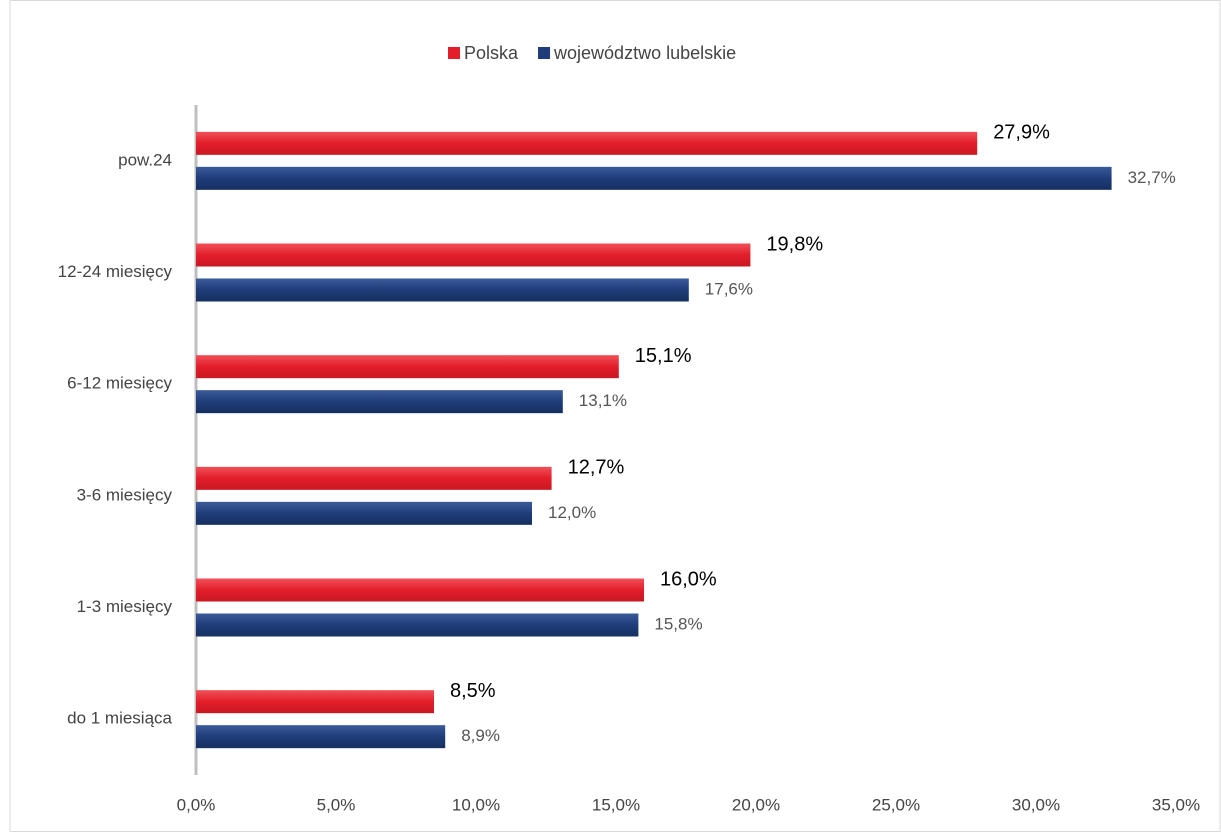  What do you see at coordinates (644, 53) in the screenshot?
I see `legend-label: województwo lubelskie` at bounding box center [644, 53].